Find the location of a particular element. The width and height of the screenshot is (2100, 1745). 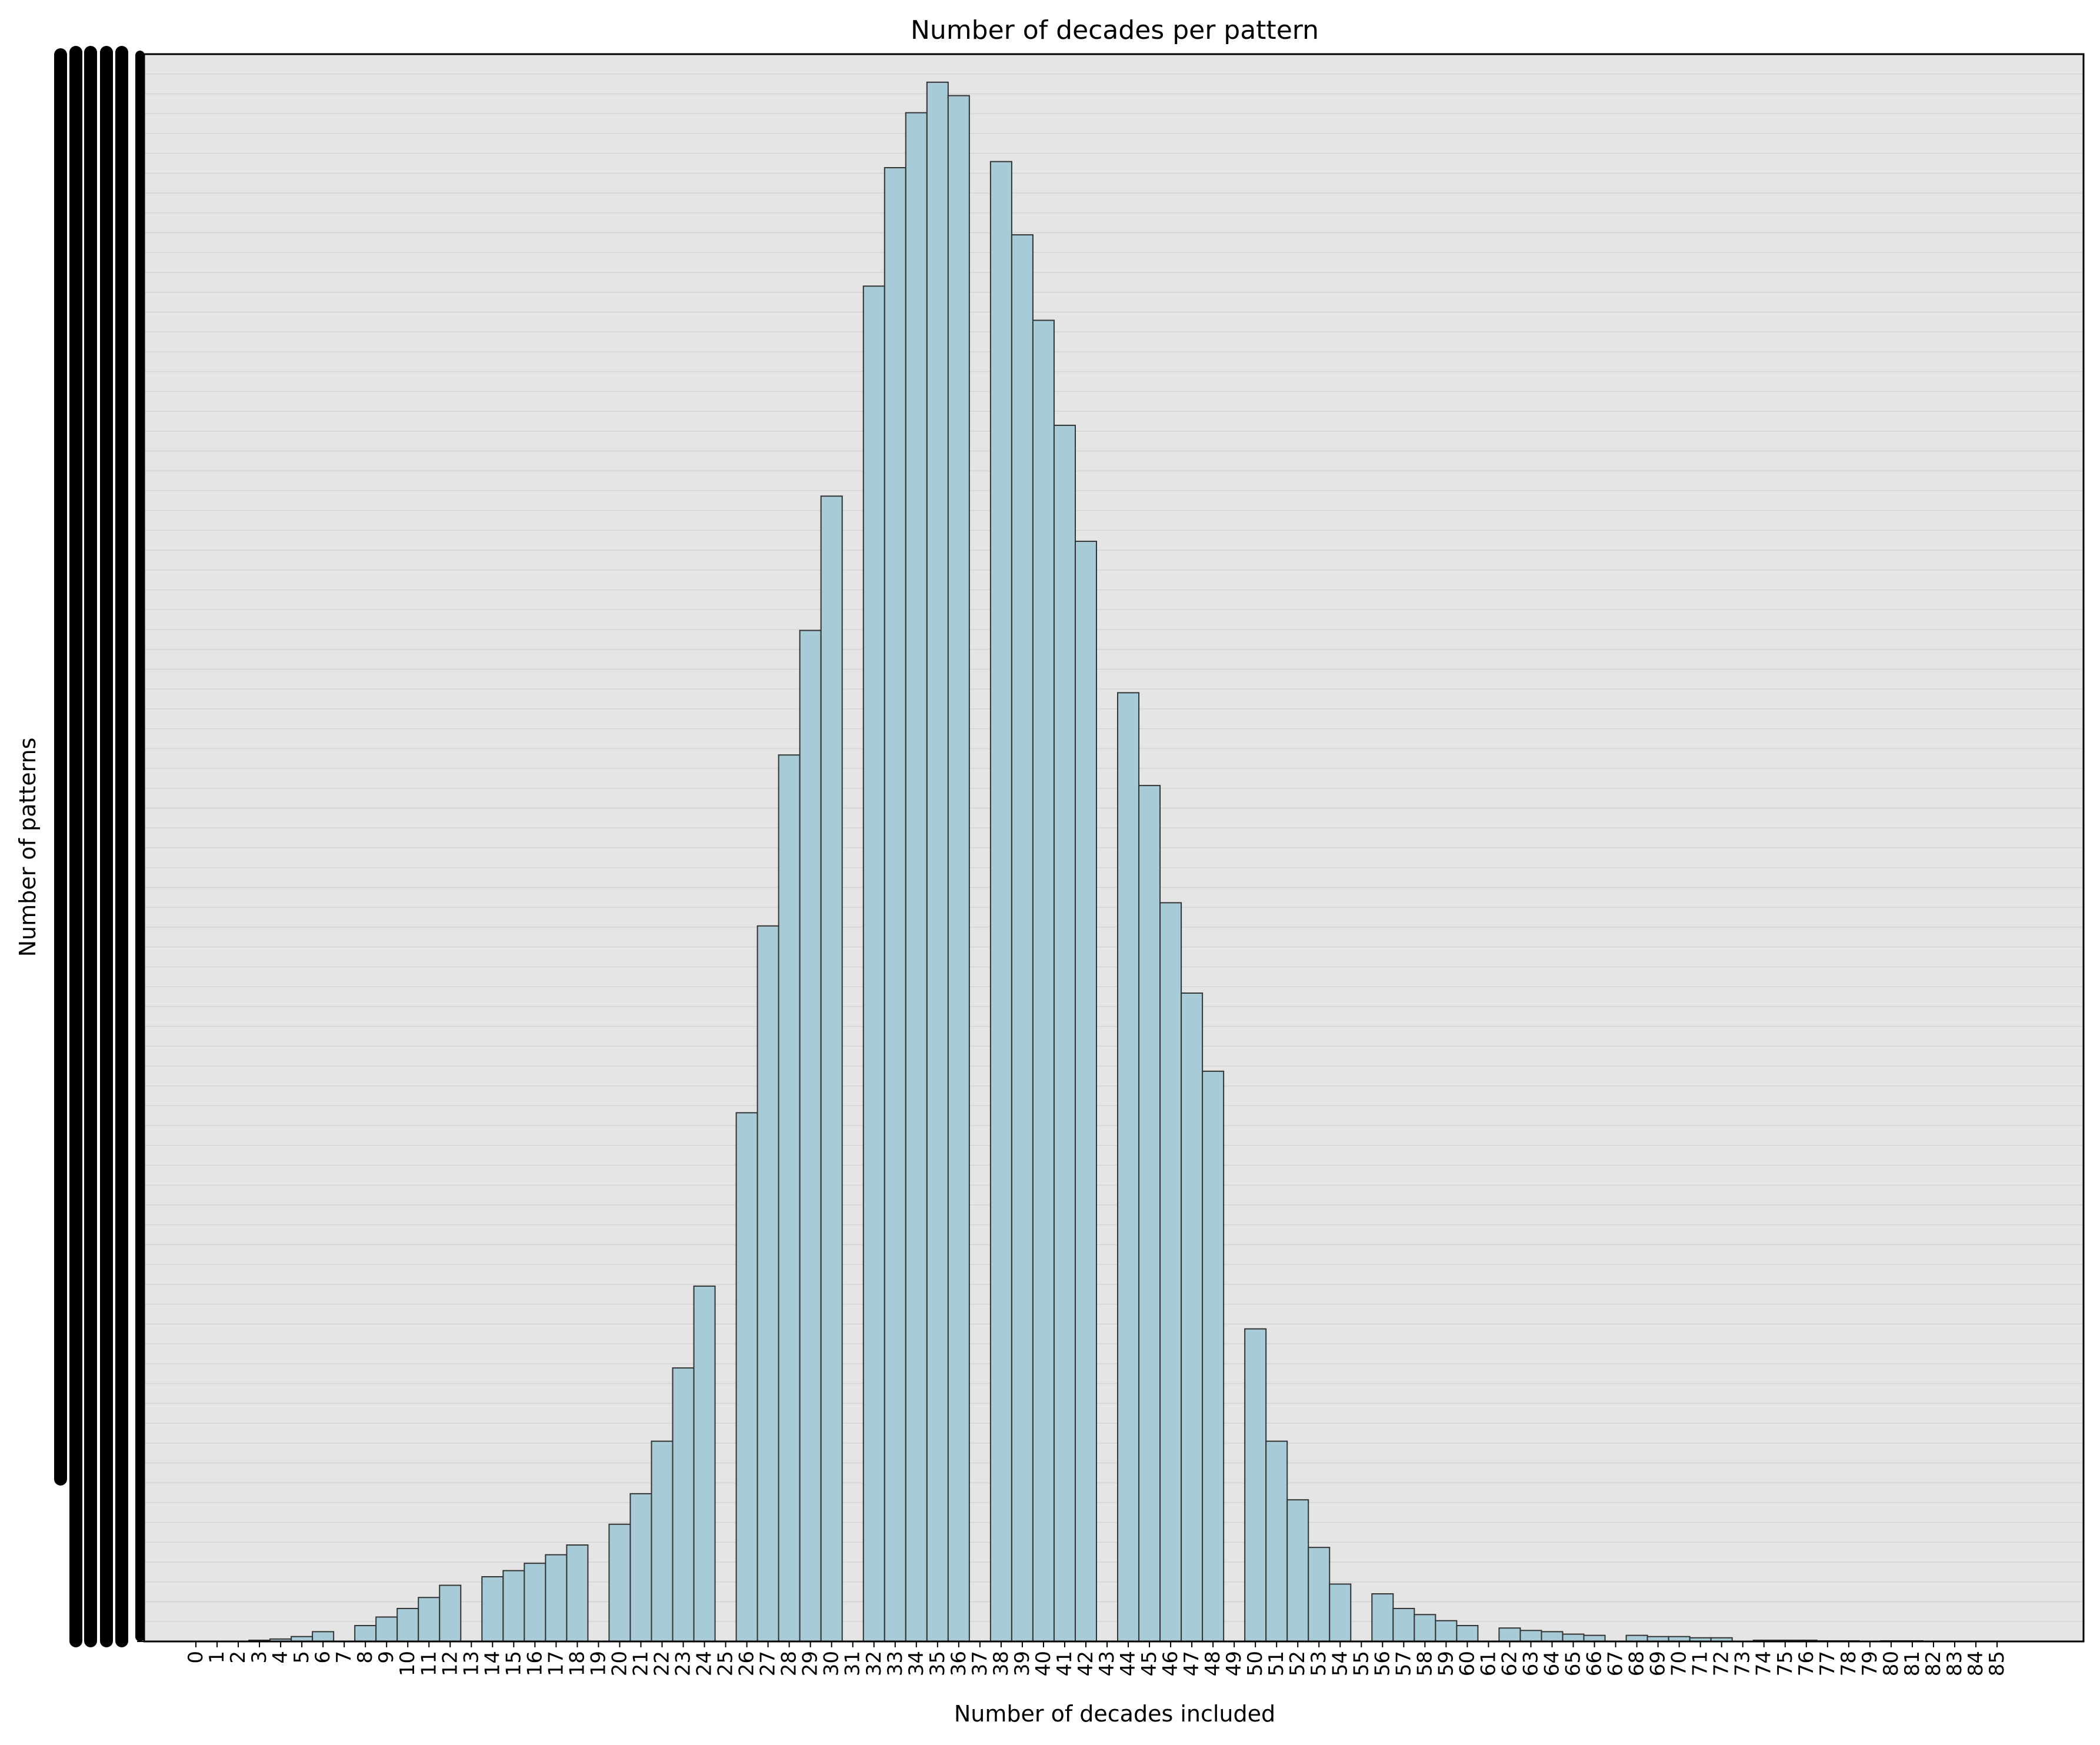

x-tick-label: 40 is located at coordinates (1043, 1664).